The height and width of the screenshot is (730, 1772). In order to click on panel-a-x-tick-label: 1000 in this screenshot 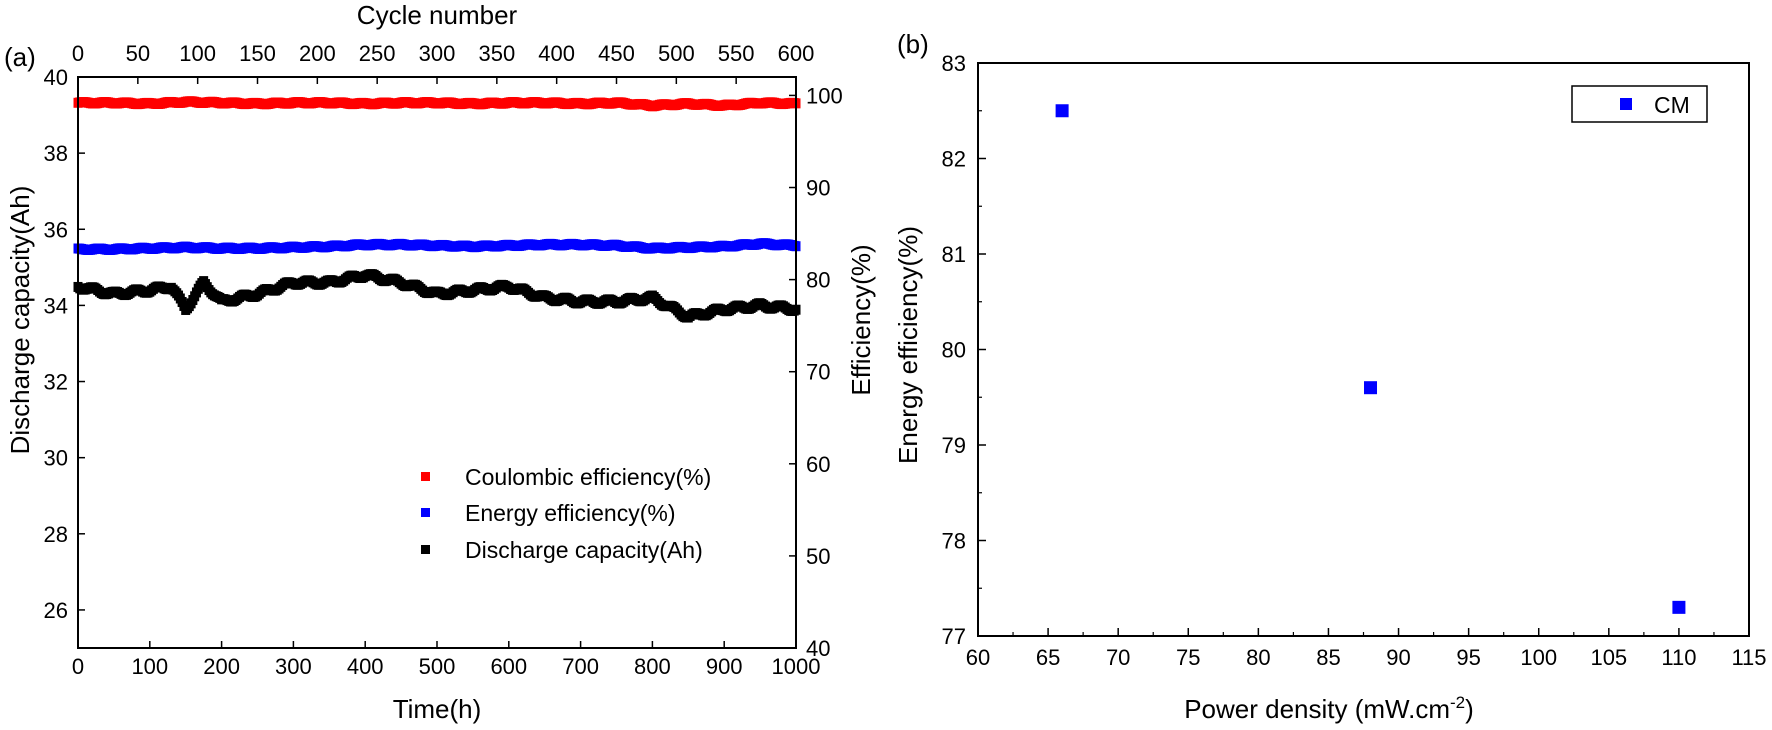, I will do `click(796, 666)`.